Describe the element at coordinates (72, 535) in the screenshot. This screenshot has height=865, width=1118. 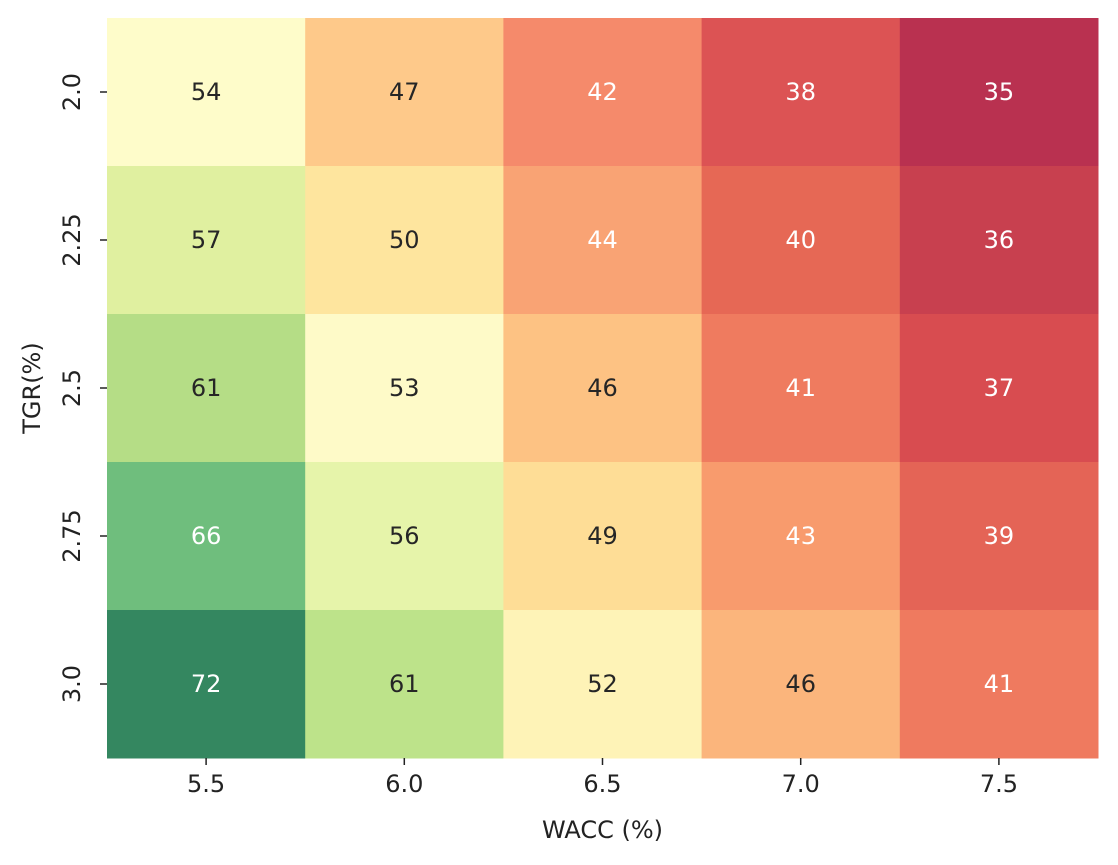
I see `y-tick-label: 2.75` at that location.